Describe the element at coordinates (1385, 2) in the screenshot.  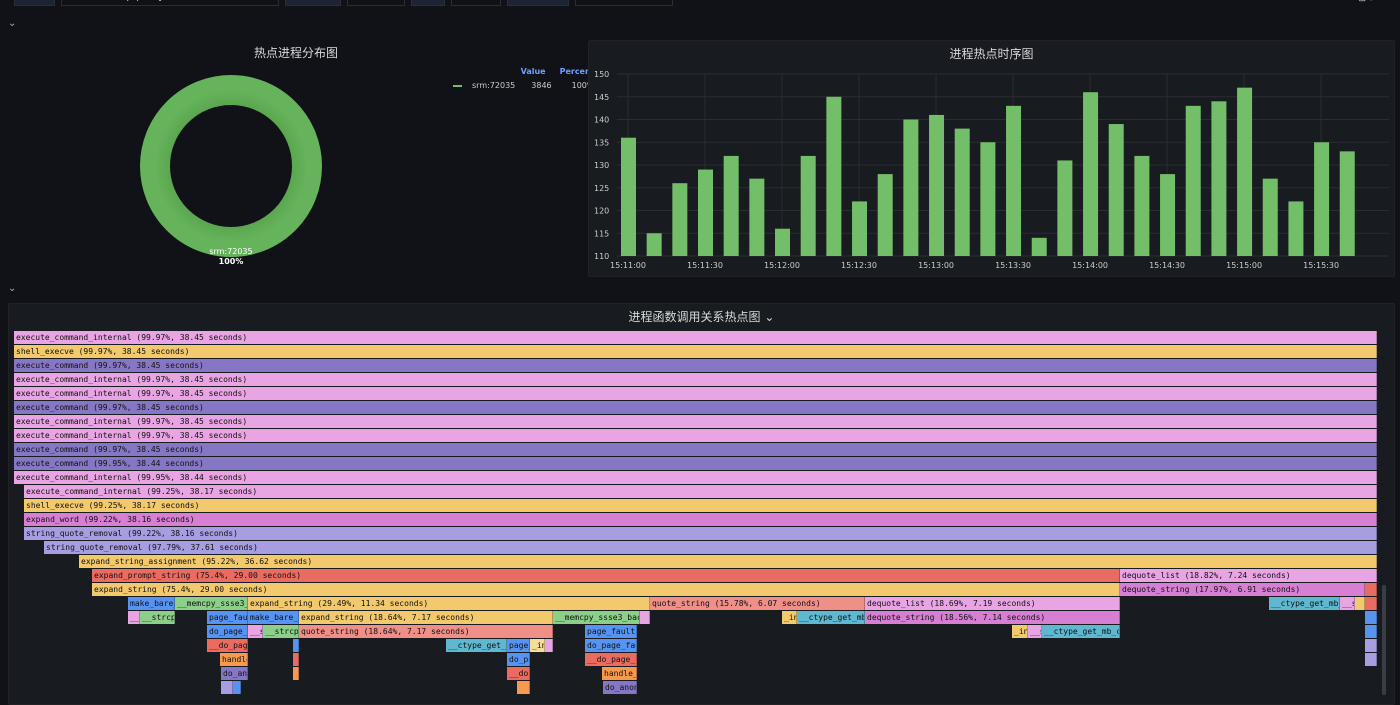
I see `more-button: ···` at that location.